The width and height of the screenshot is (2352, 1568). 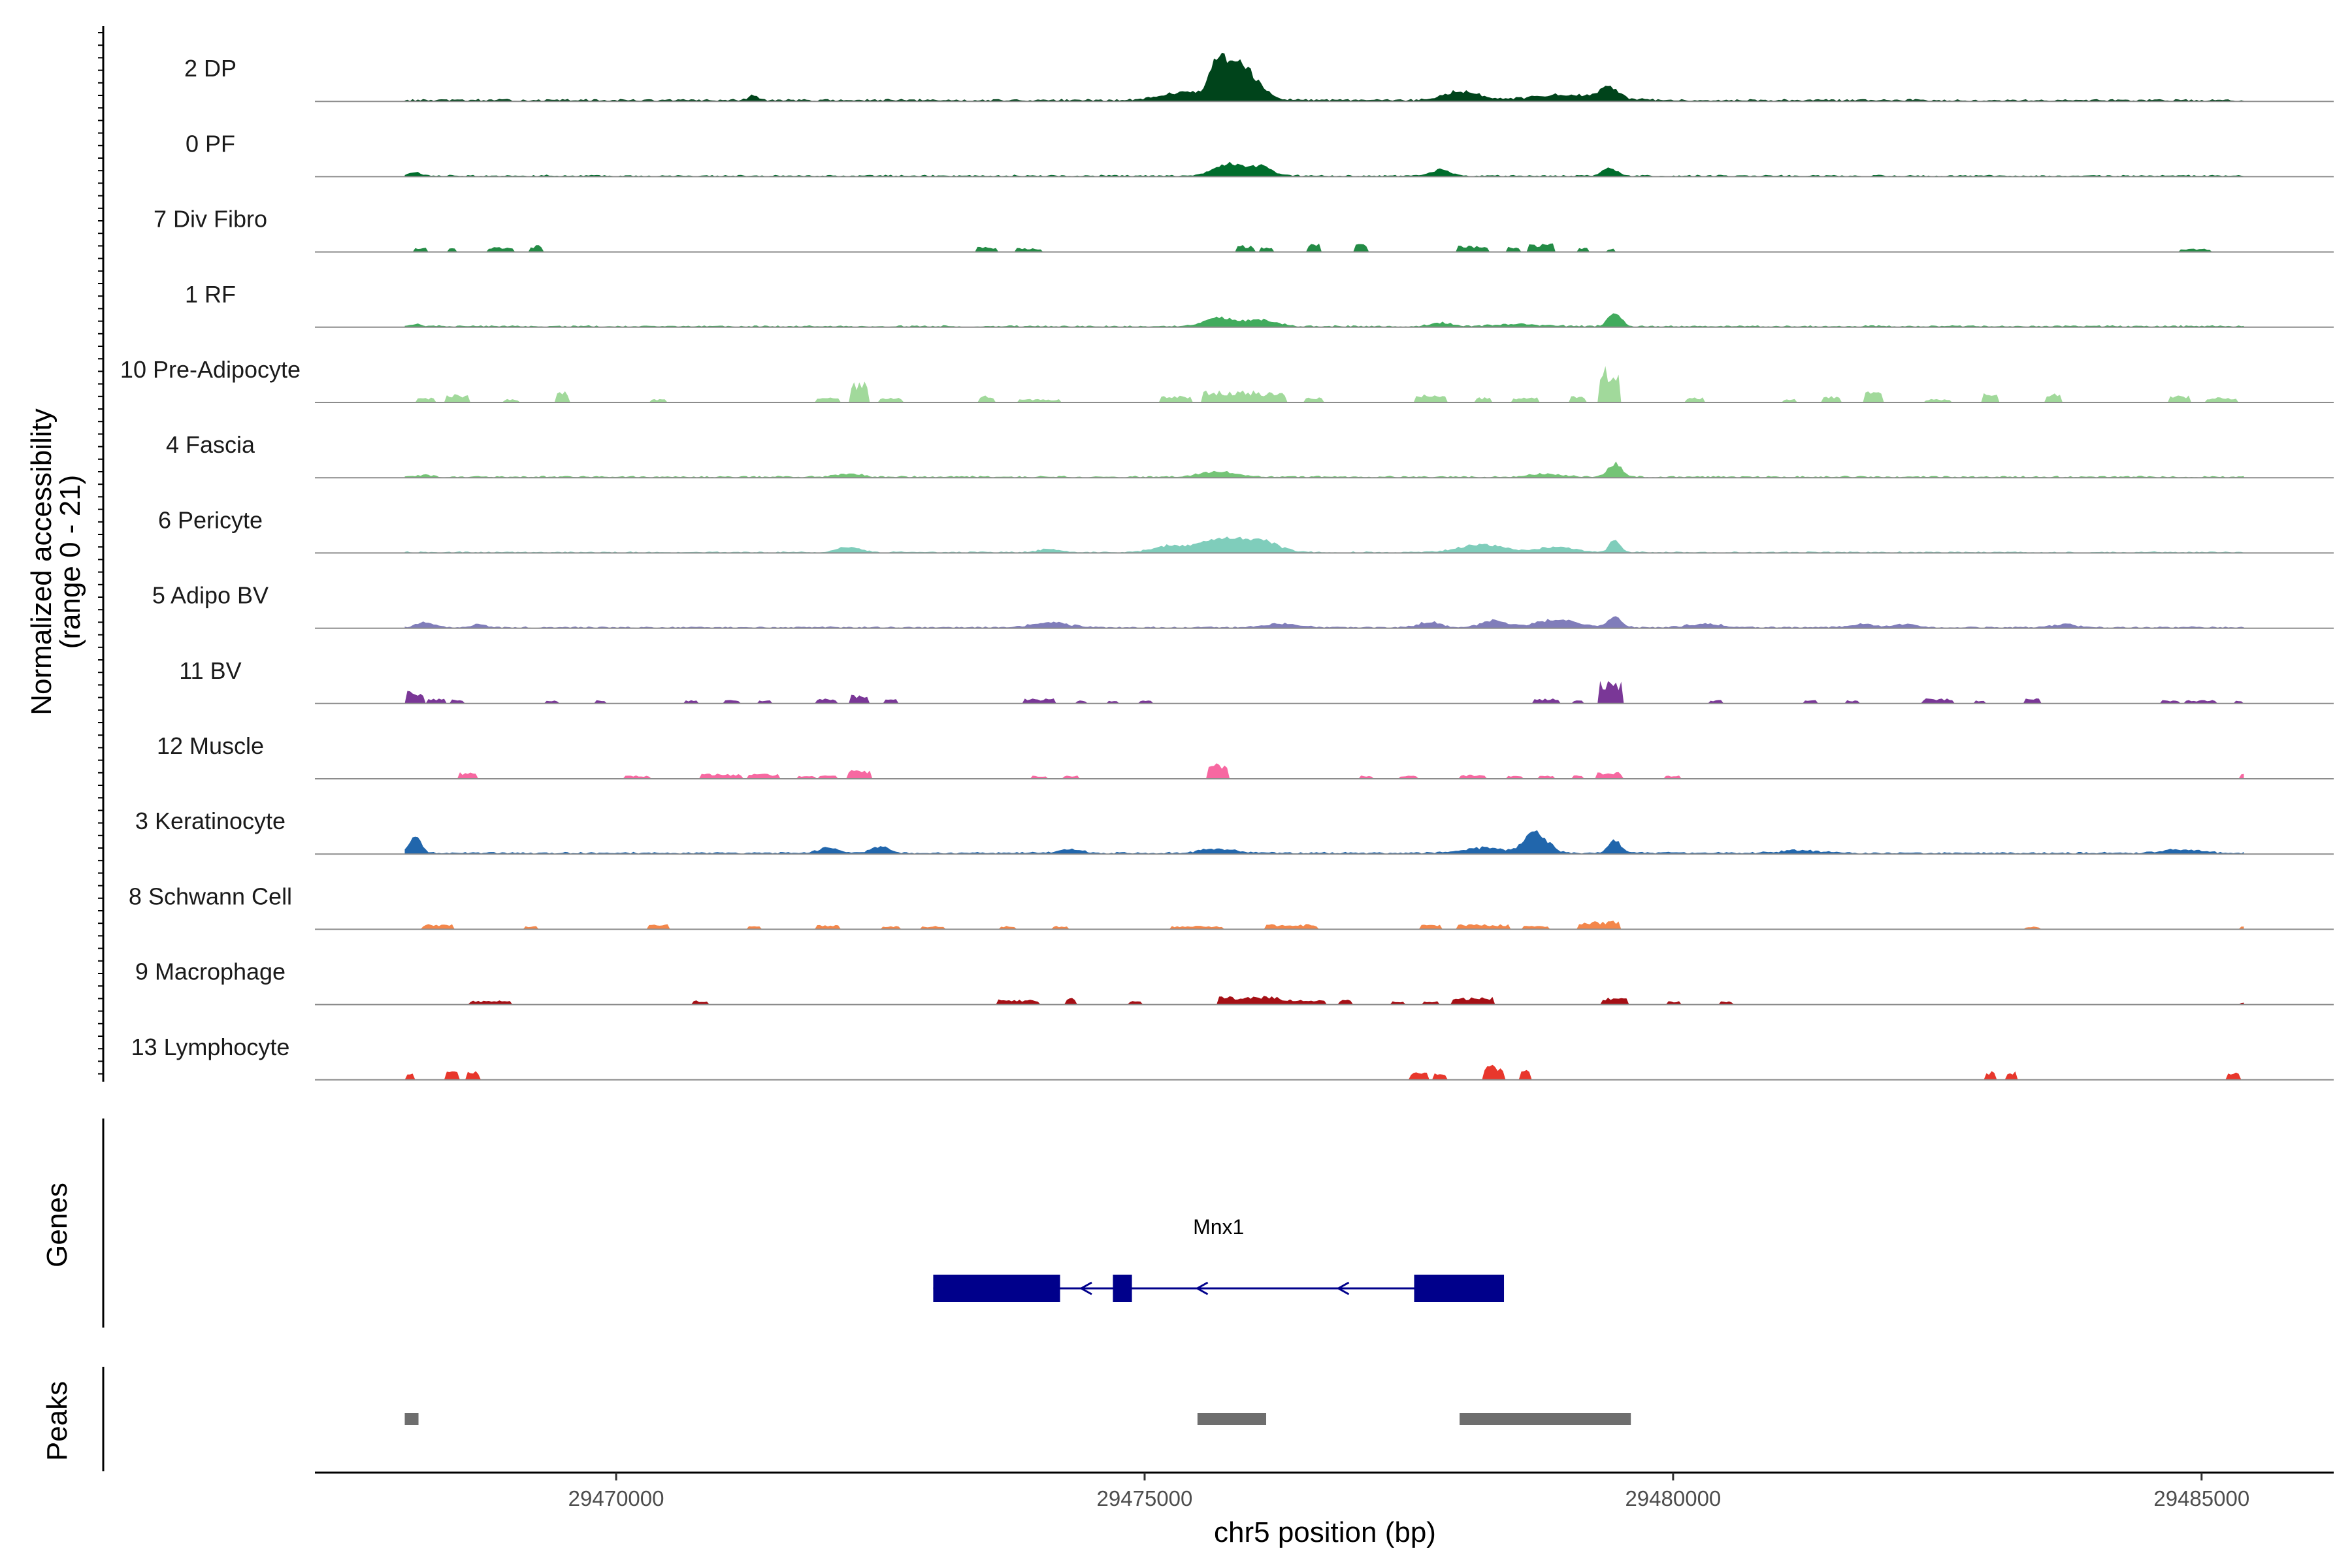 I want to click on track-area-5-adipo-bv, so click(x=1324, y=622).